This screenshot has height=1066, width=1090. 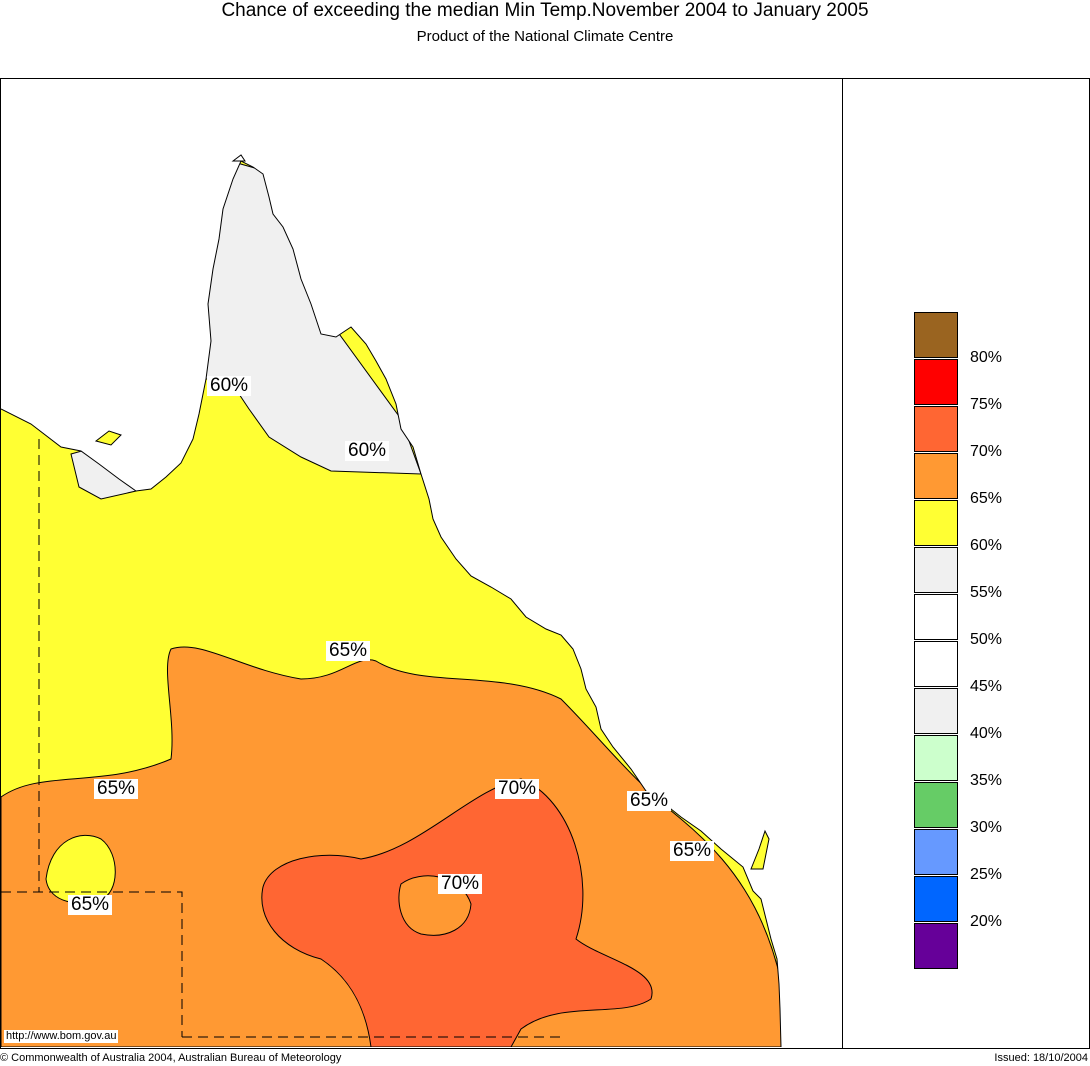 I want to click on contour-label-65-west: 65%, so click(x=116, y=789).